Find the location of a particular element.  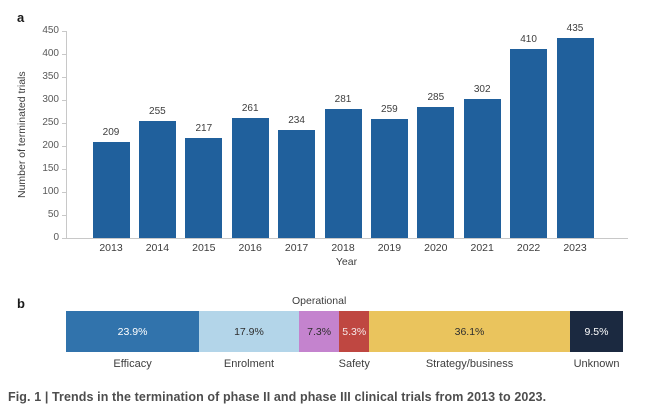

x-tick-label: 2018 is located at coordinates (343, 248).